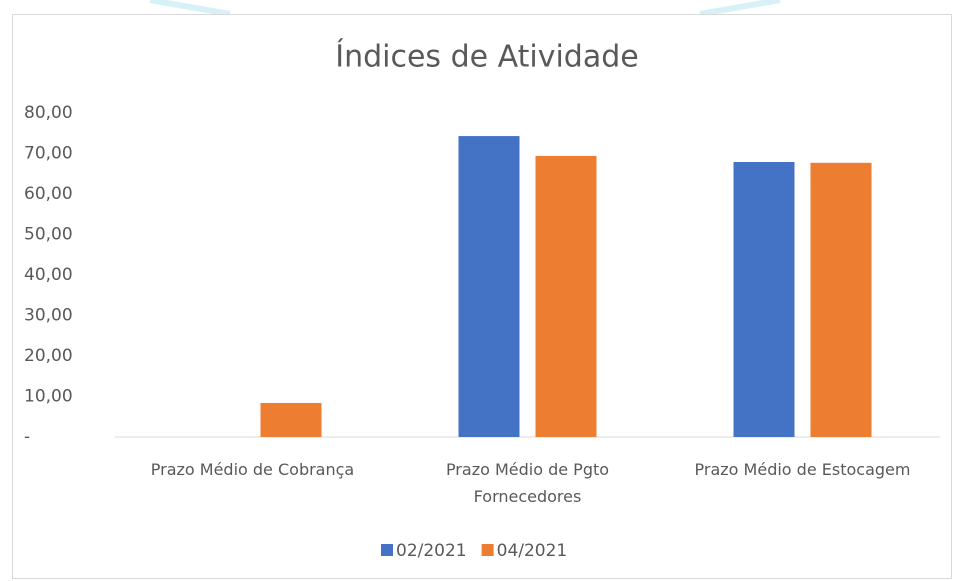 Image resolution: width=954 pixels, height=581 pixels. Describe the element at coordinates (48, 397) in the screenshot. I see `y-tick-label: 10,00` at that location.